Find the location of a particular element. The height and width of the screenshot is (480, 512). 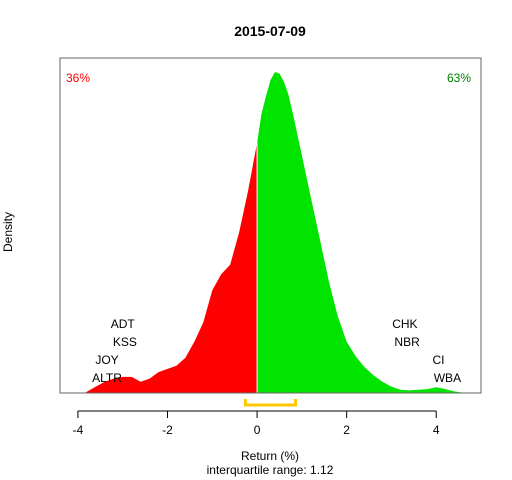

ticker-label: CHK is located at coordinates (404, 324).